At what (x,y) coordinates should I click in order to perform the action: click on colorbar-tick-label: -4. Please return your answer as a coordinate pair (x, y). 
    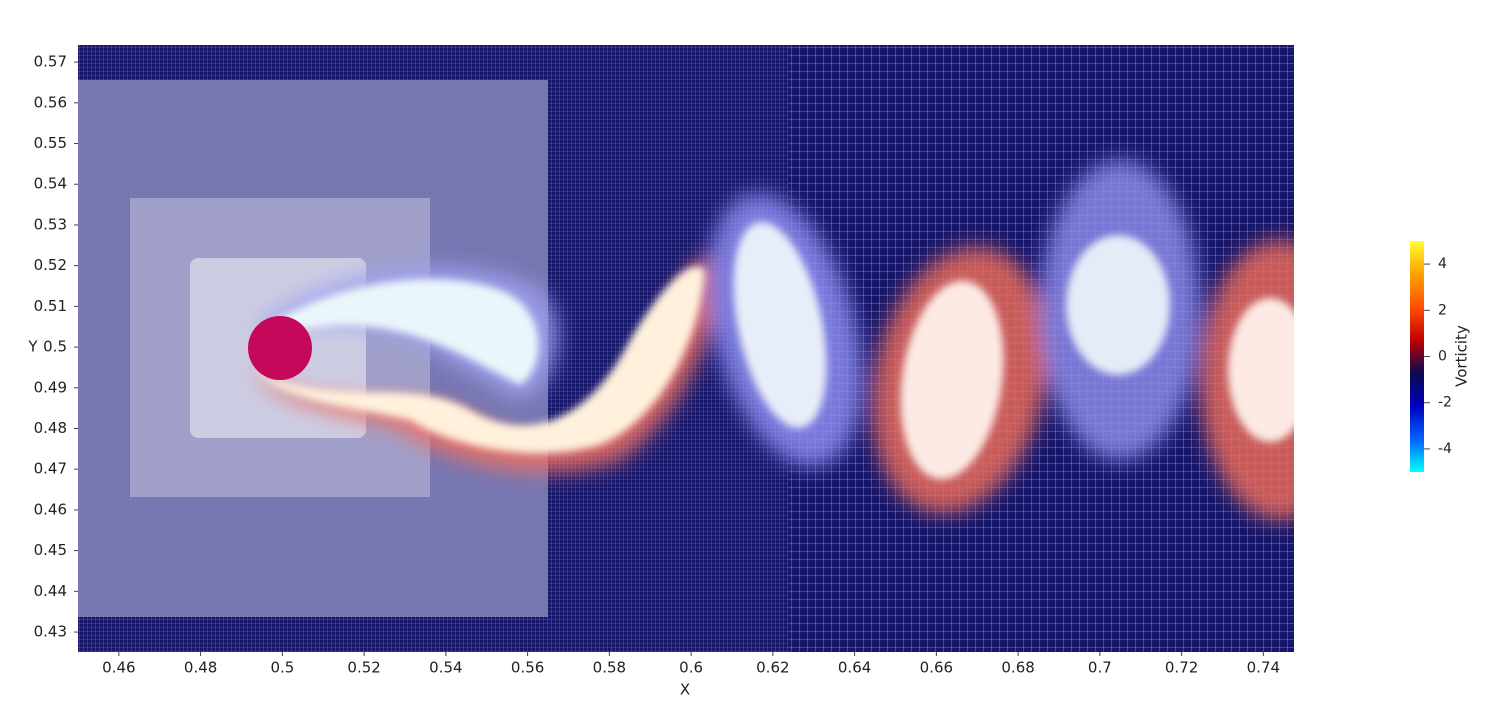
    Looking at the image, I should click on (1445, 449).